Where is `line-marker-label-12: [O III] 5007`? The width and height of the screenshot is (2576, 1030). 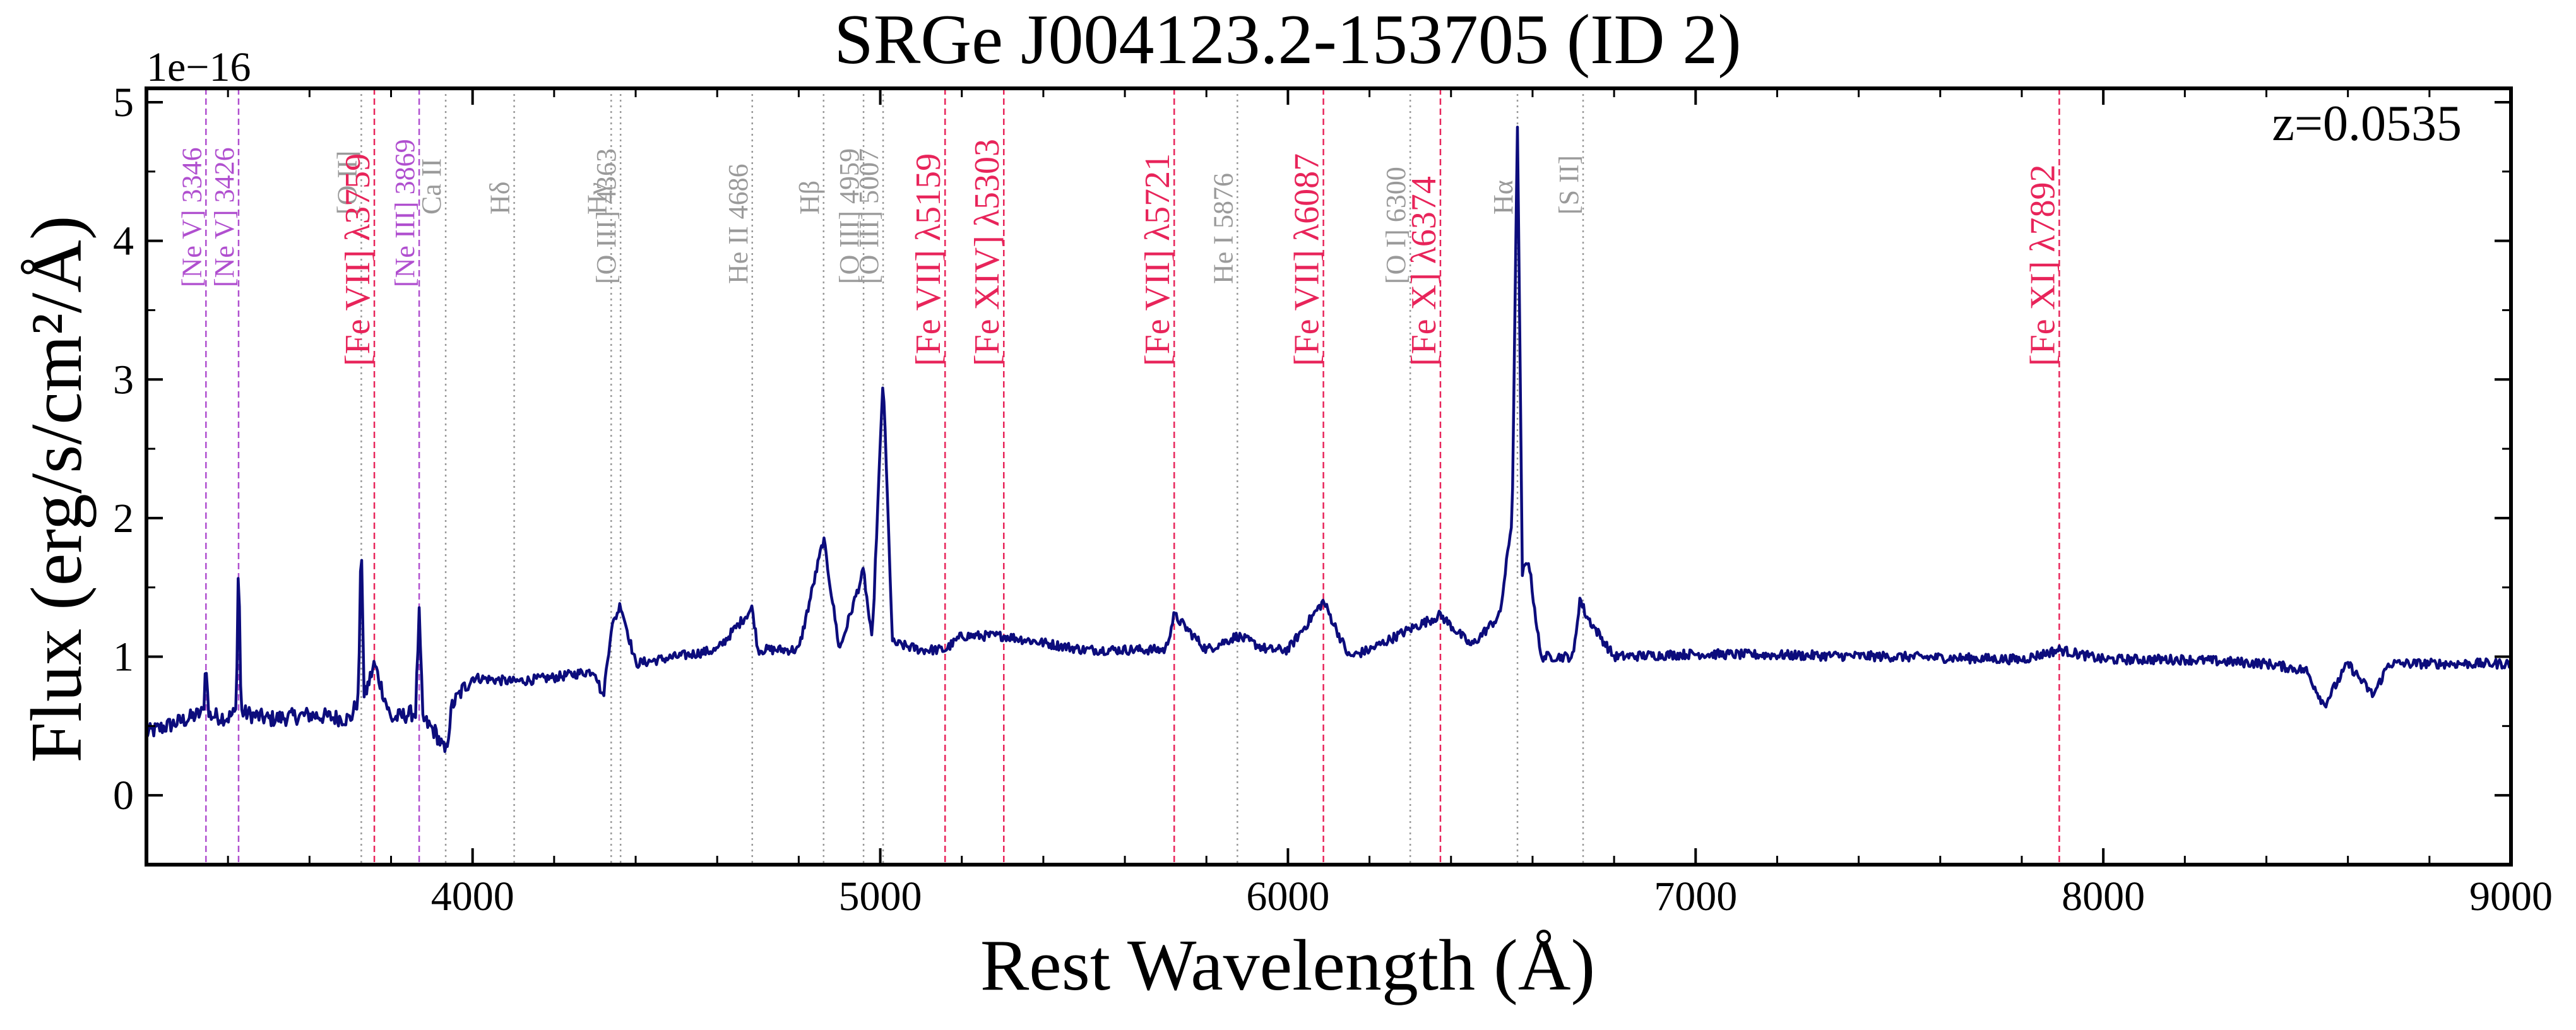
line-marker-label-12: [O III] 5007 is located at coordinates (868, 216).